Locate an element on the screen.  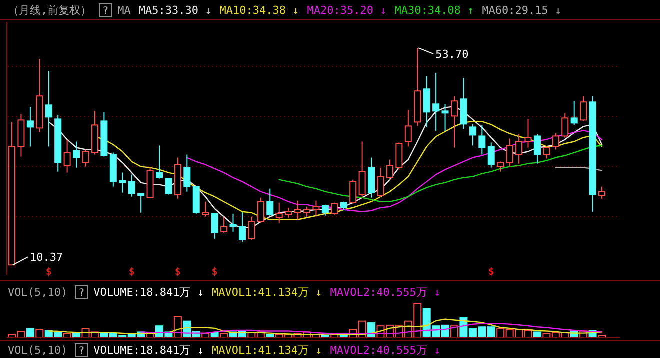
text: VOL(5,10) is located at coordinates (38, 350).